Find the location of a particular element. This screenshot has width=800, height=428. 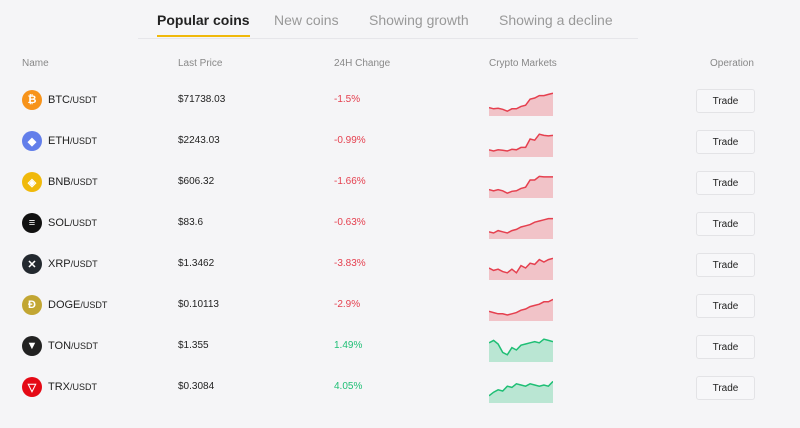

tab-popular-coins: Popular coins is located at coordinates (203, 24).